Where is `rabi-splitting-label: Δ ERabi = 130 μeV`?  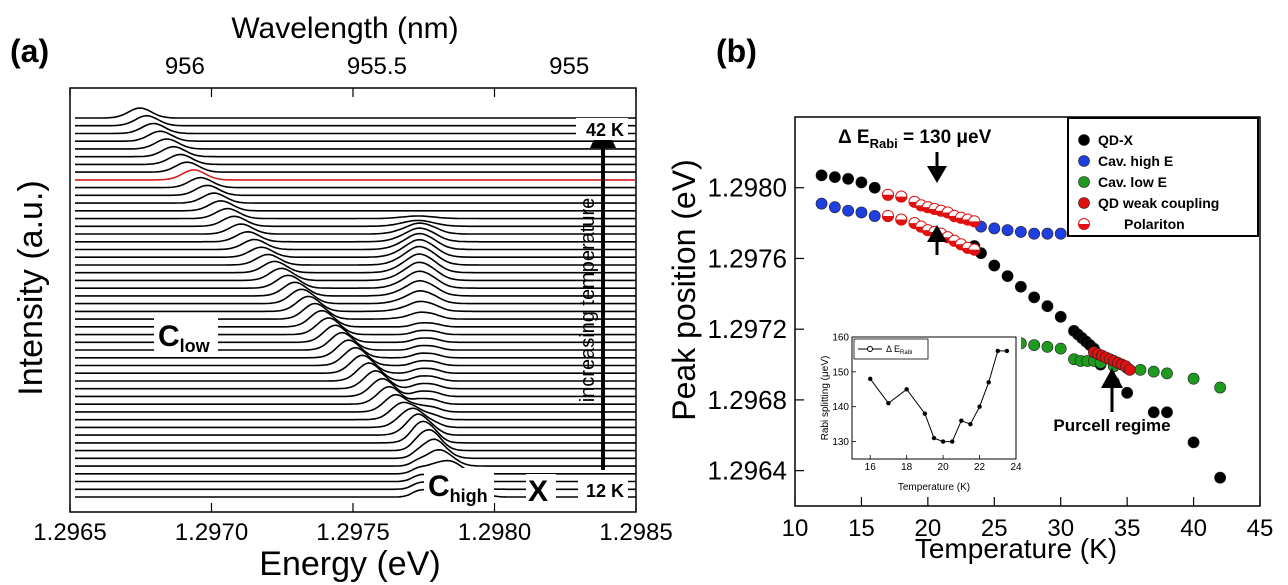 rabi-splitting-label: Δ ERabi = 130 μeV is located at coordinates (915, 139).